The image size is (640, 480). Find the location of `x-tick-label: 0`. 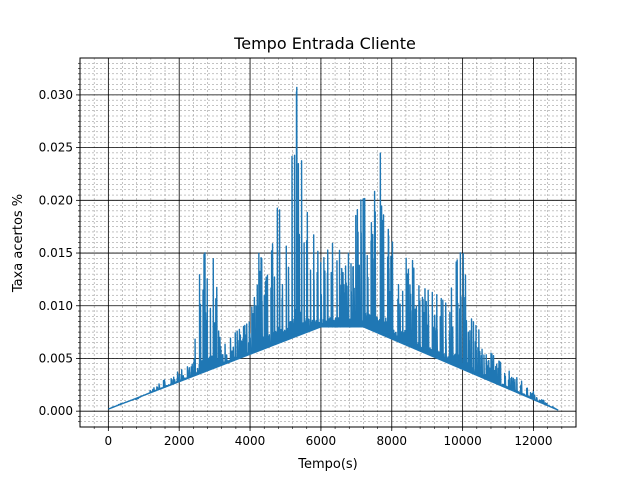

x-tick-label: 0 is located at coordinates (109, 441).